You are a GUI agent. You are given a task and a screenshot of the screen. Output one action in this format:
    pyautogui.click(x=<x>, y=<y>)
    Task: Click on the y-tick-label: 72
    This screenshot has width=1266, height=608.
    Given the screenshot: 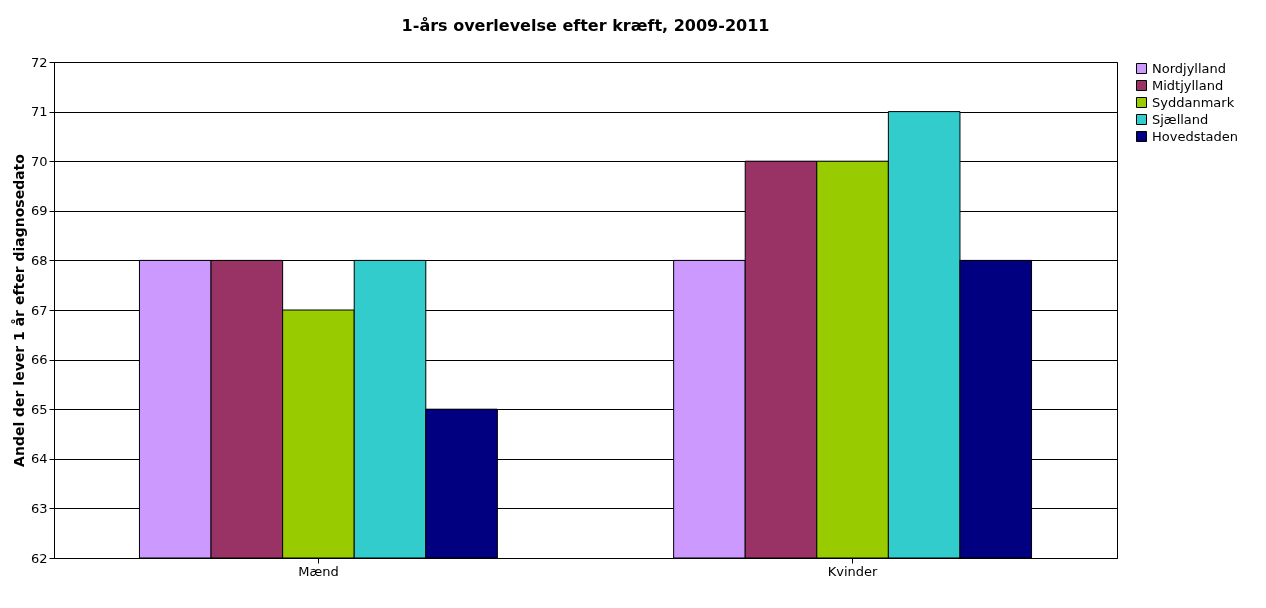 What is the action you would take?
    pyautogui.click(x=39, y=62)
    